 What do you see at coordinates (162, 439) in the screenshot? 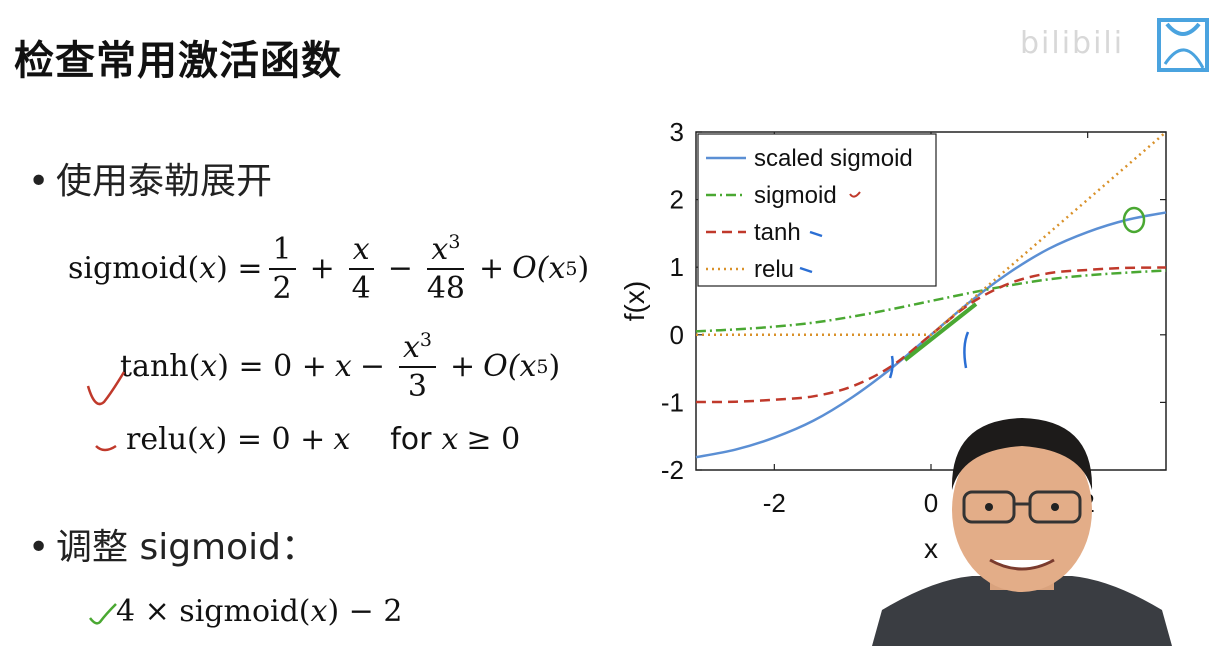
I see `relu-lhs: relu(` at bounding box center [162, 439].